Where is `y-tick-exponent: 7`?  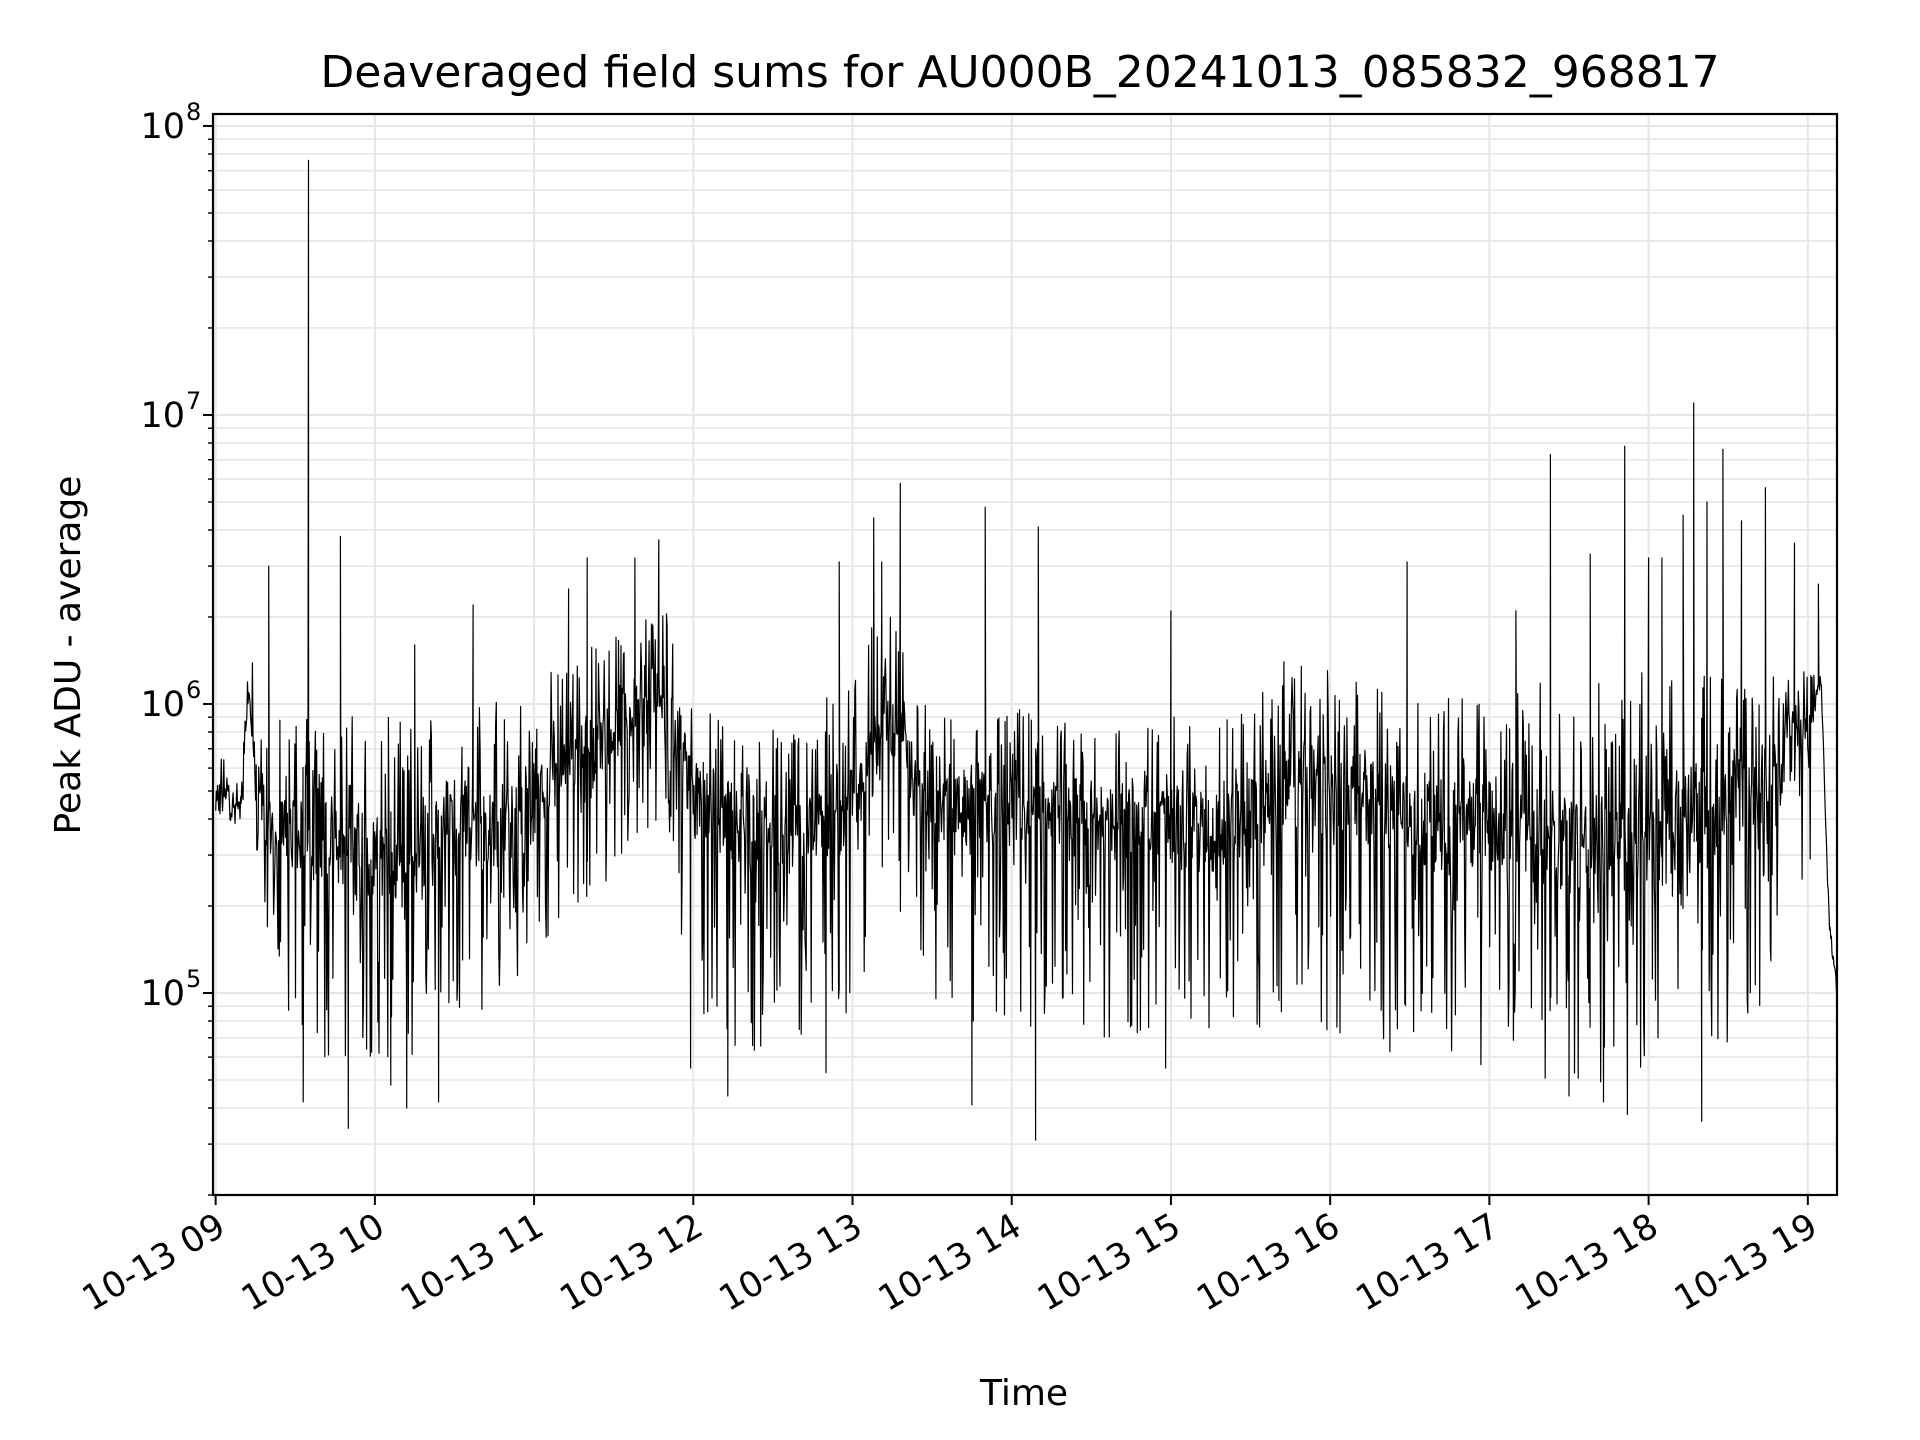 y-tick-exponent: 7 is located at coordinates (193, 401).